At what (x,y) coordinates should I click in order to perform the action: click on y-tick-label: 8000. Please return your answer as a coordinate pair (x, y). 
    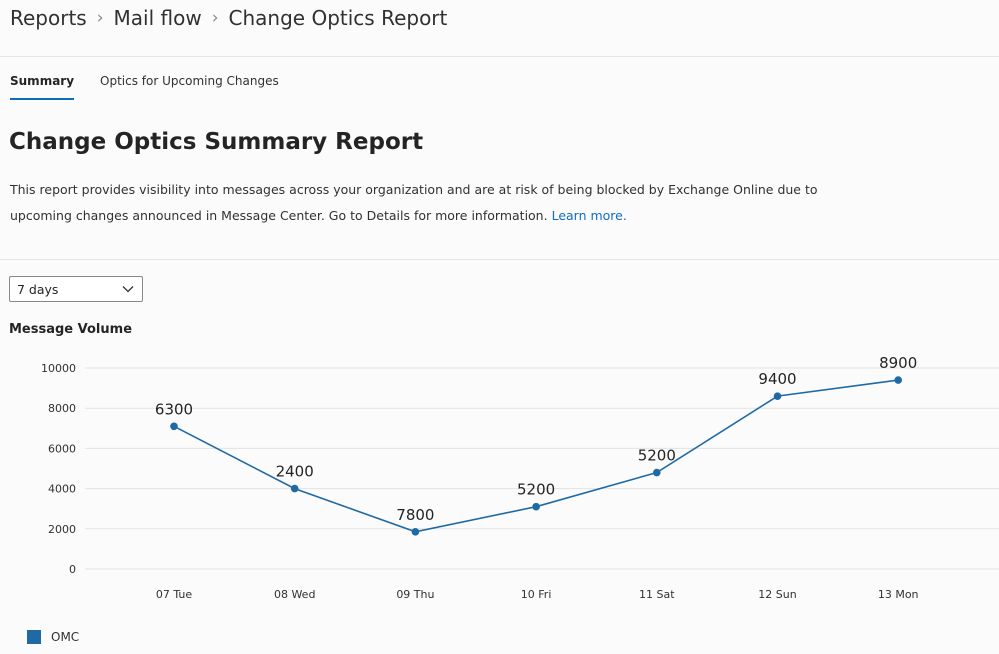
    Looking at the image, I should click on (62, 408).